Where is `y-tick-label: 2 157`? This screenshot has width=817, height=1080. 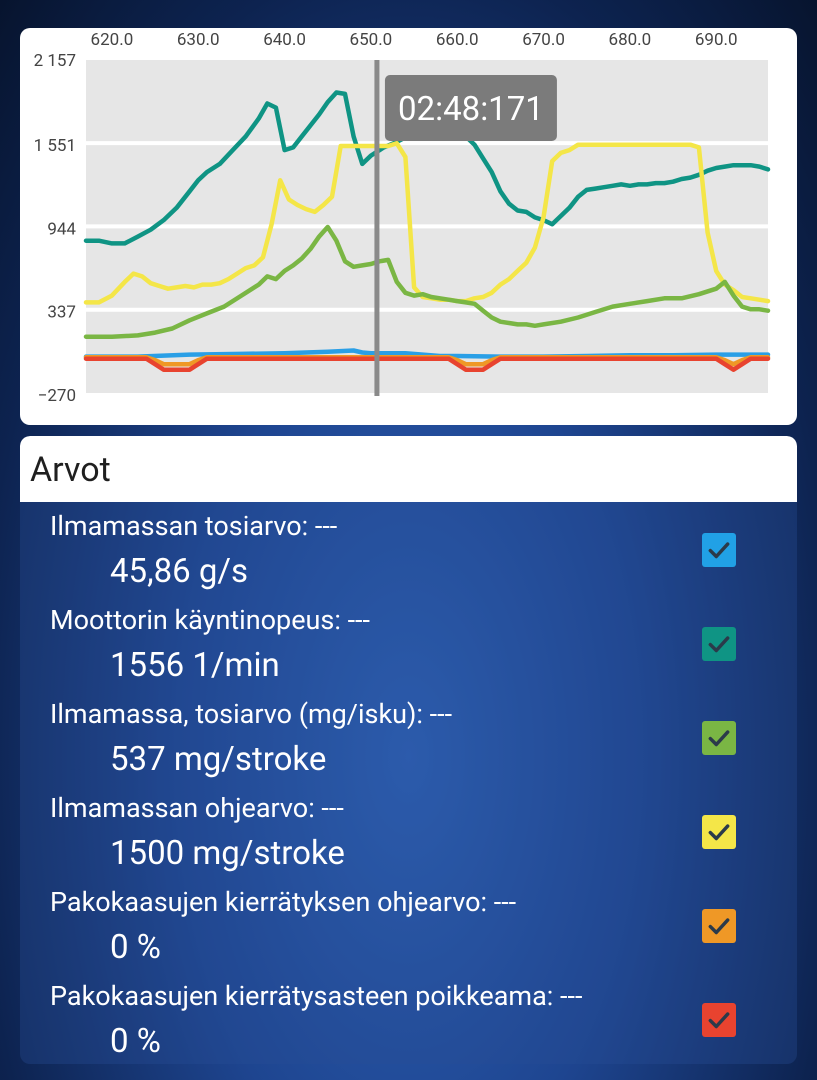
y-tick-label: 2 157 is located at coordinates (55, 61).